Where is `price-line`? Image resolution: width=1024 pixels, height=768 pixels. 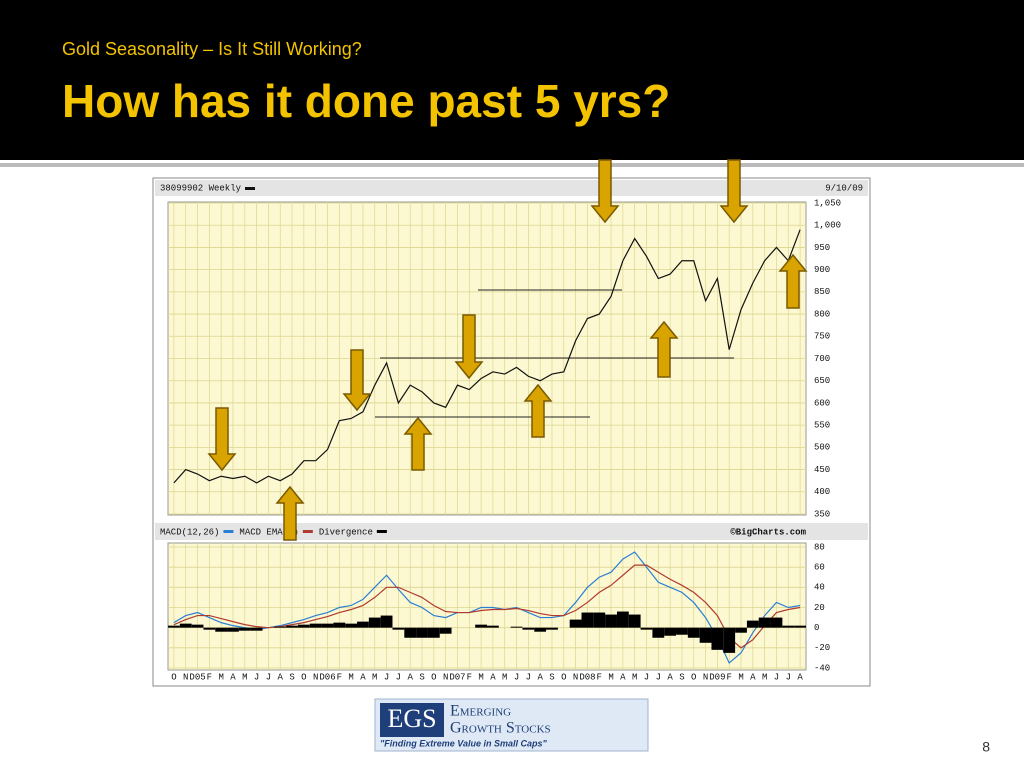
price-line is located at coordinates (487, 607).